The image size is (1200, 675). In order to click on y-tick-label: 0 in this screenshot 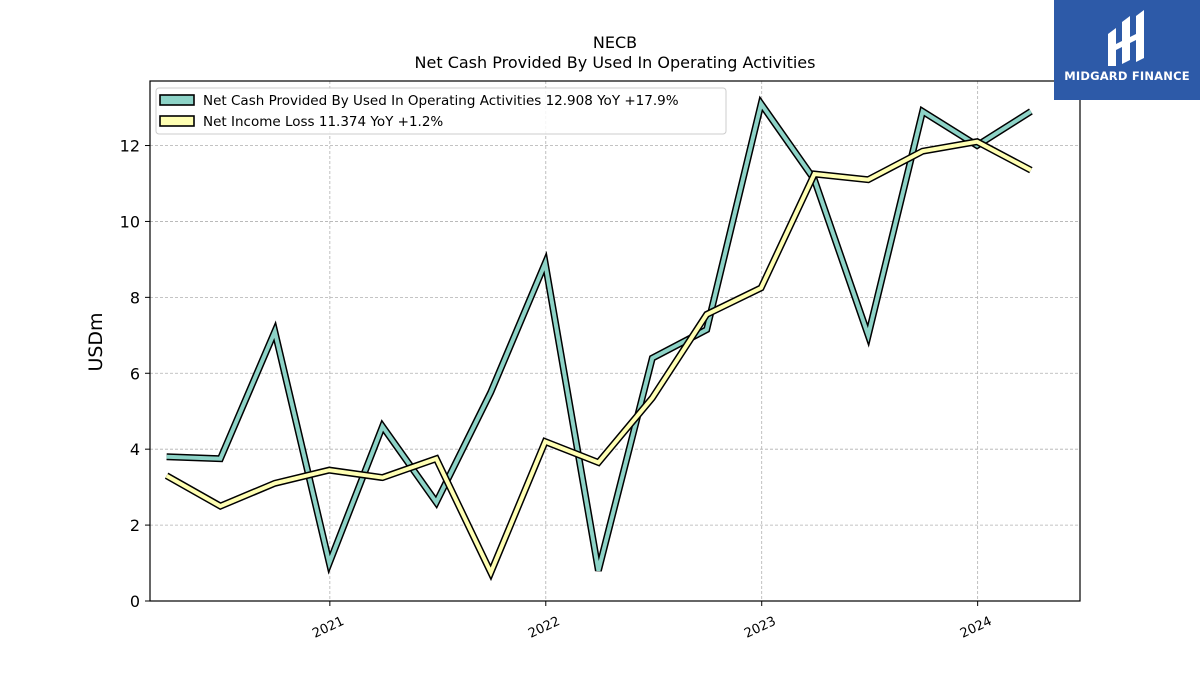, I will do `click(135, 601)`.